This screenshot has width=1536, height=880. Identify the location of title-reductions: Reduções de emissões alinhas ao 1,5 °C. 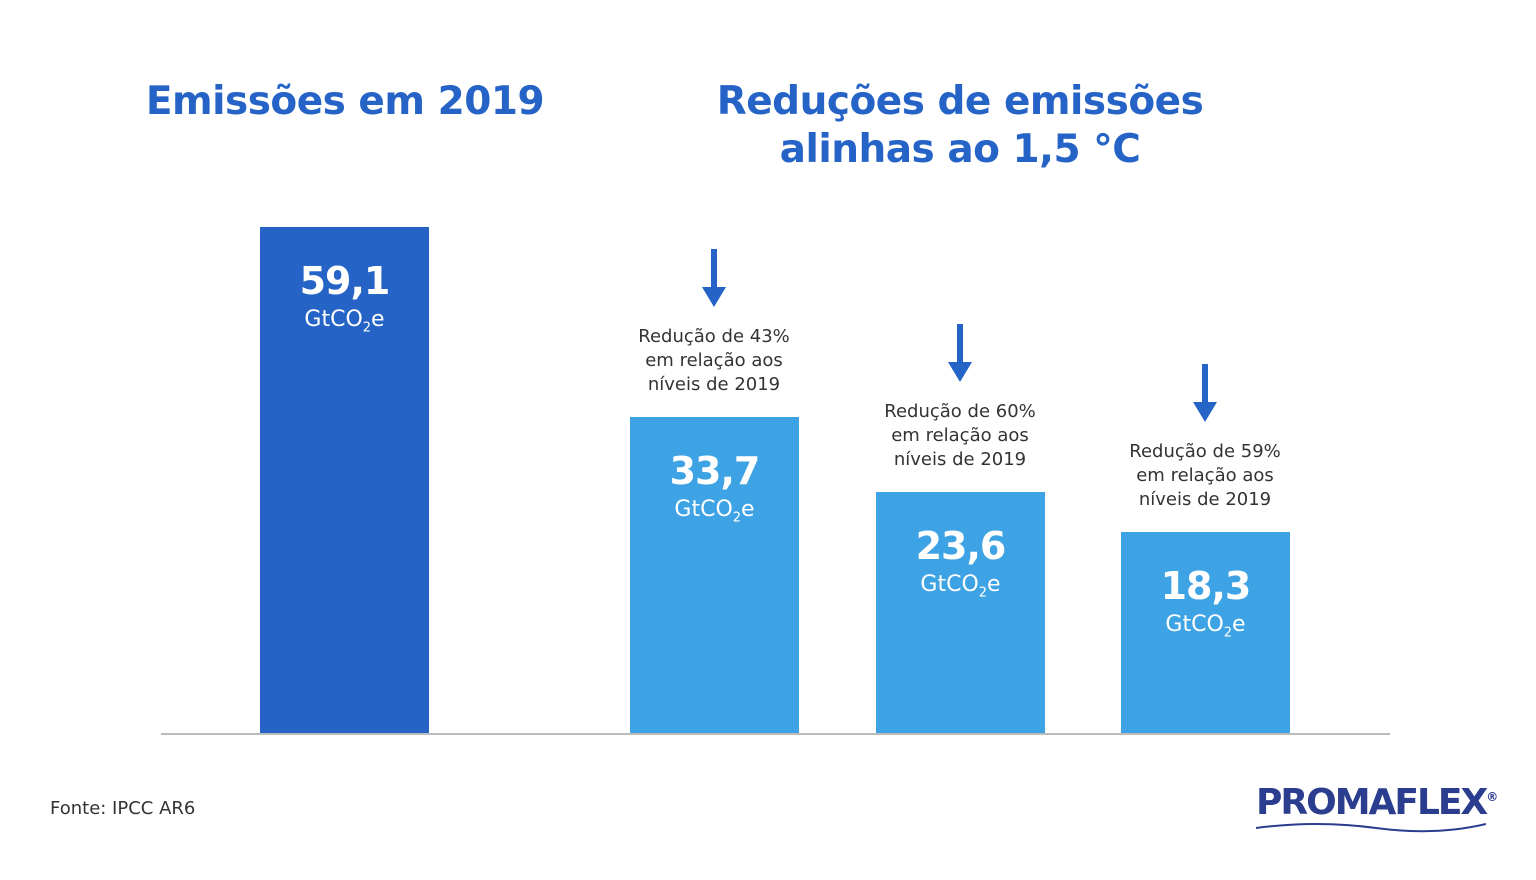
(960, 125).